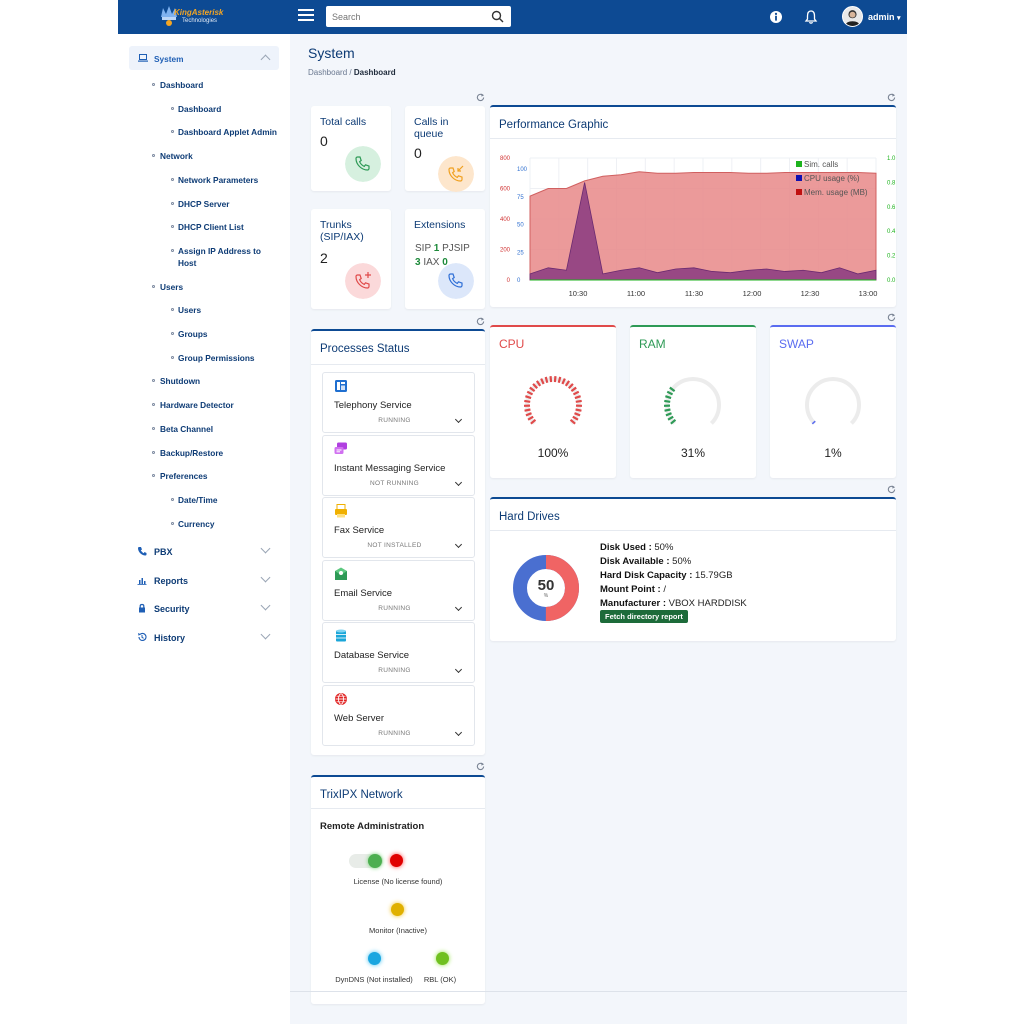  I want to click on calls-in-queue-card: Calls in queue 0, so click(445, 149).